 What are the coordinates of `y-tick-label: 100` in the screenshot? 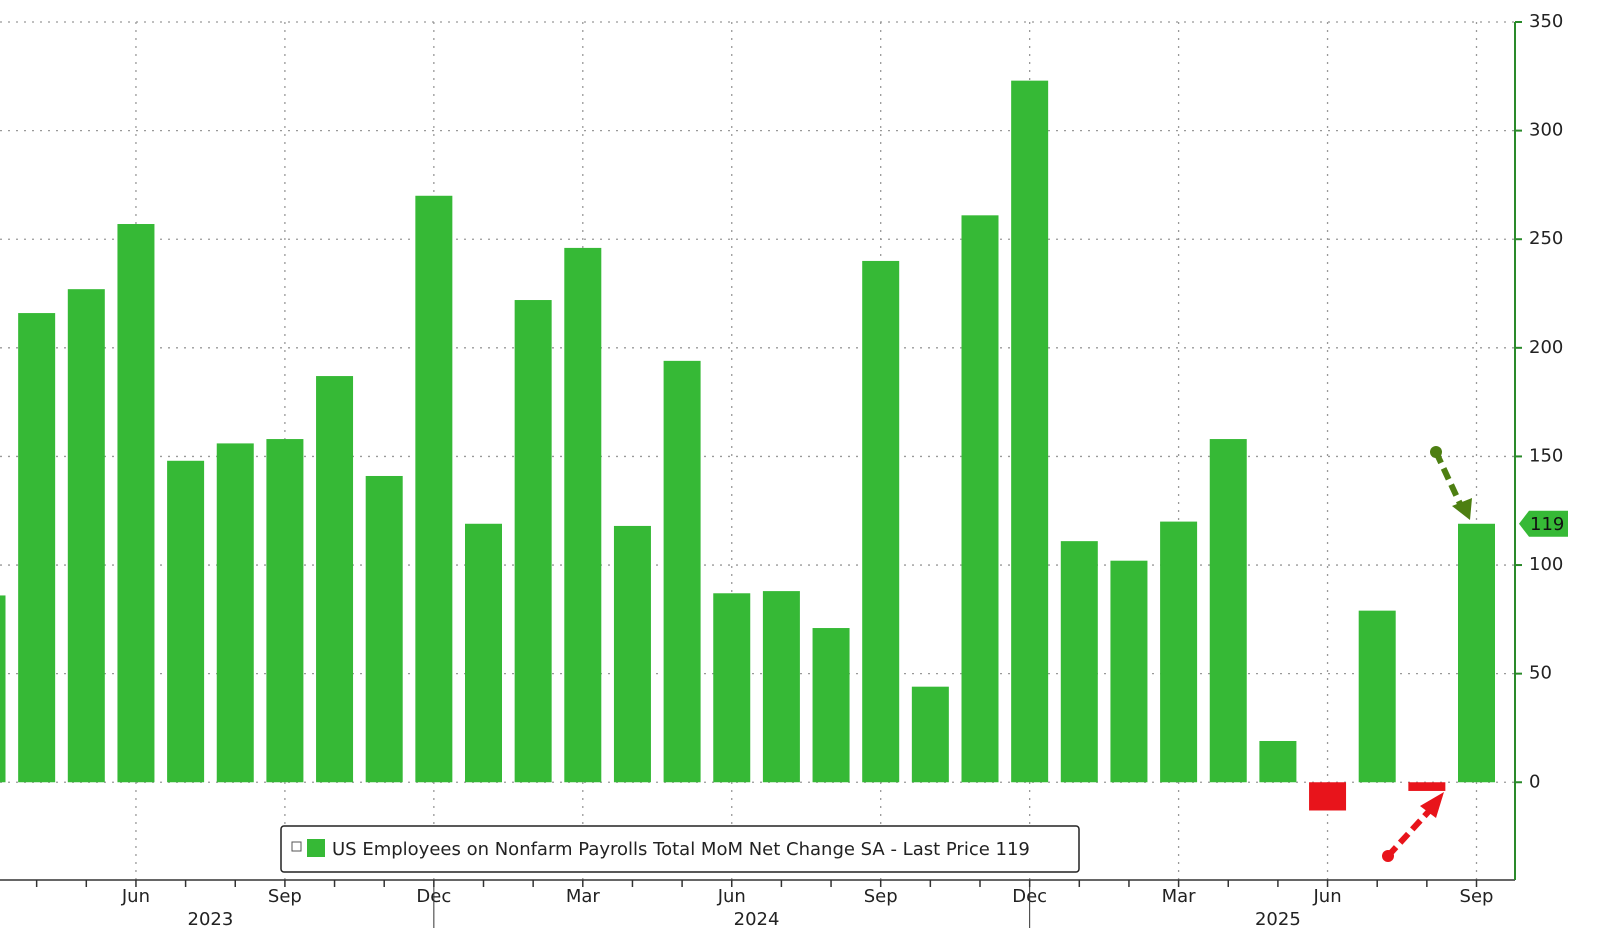 It's located at (1546, 564).